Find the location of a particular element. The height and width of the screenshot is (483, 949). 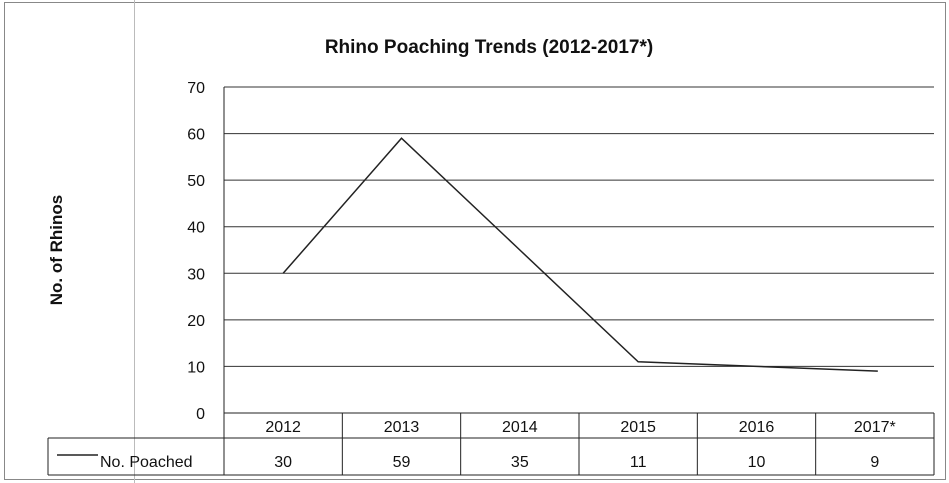

scan-artifact-line is located at coordinates (134, 241).